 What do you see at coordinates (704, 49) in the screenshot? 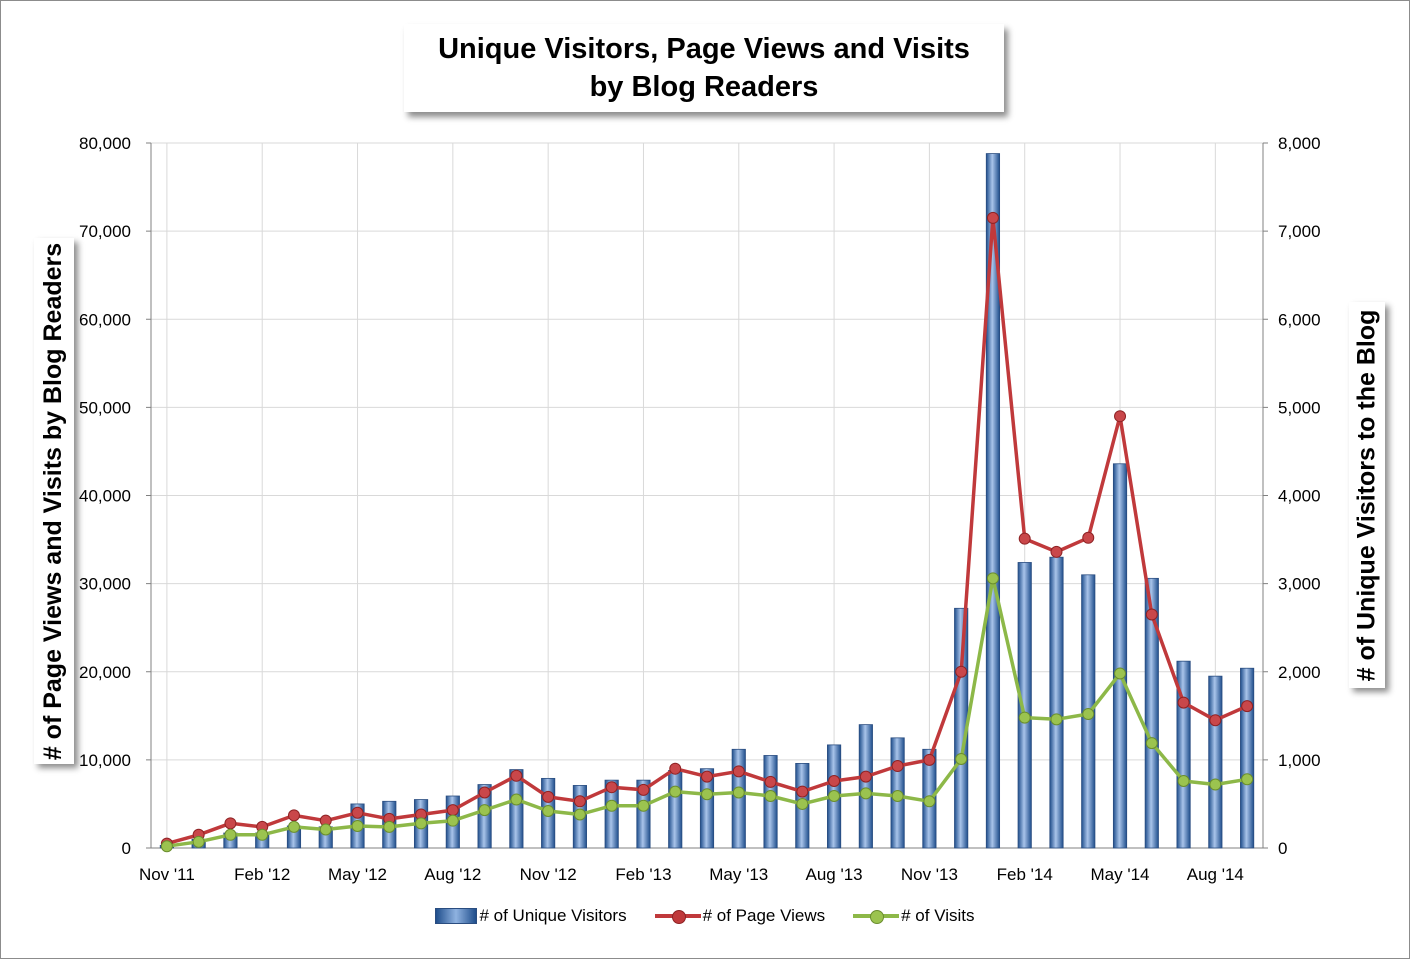
I see `chart-title-line-1: Unique Visitors, Page Views and Visits` at bounding box center [704, 49].